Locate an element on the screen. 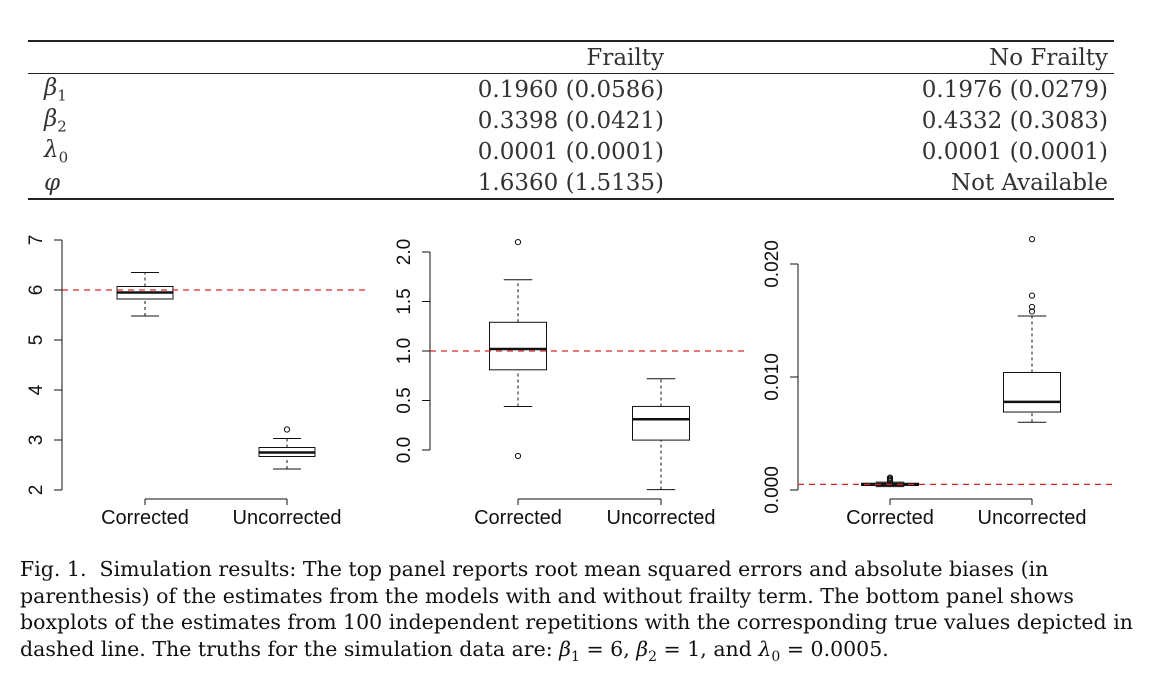 This screenshot has height=694, width=1168. truth-subscript: 2 is located at coordinates (653, 656).